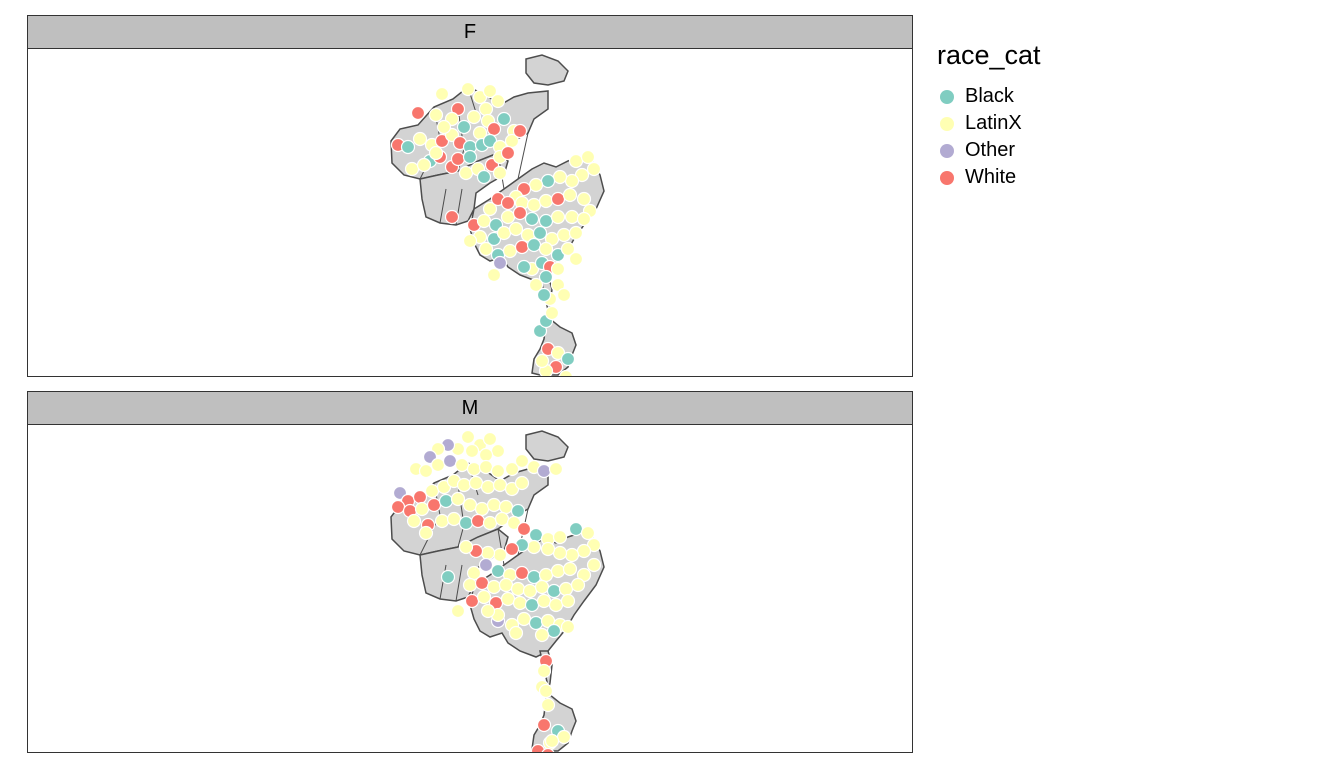  Describe the element at coordinates (989, 150) in the screenshot. I see `legend-item-other: Other` at that location.